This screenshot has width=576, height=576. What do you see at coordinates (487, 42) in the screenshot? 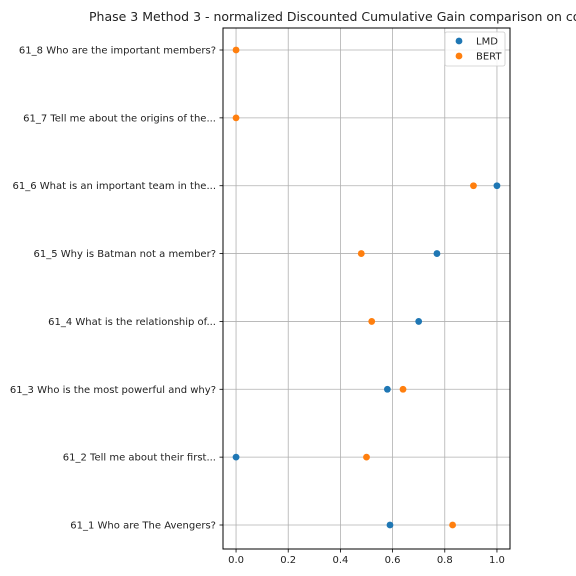
I see `legend-label-lmd: LMD` at bounding box center [487, 42].